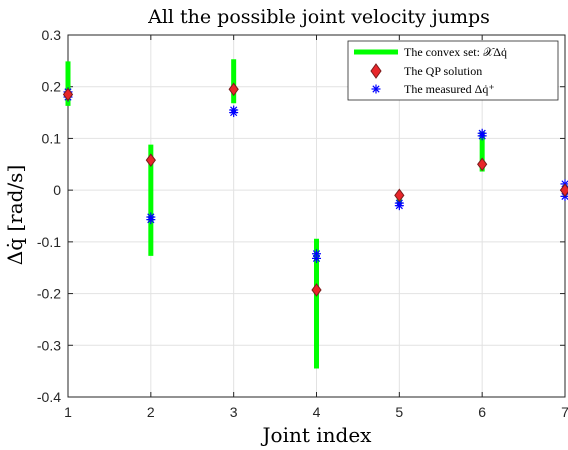 This screenshot has height=450, width=568. Describe the element at coordinates (317, 435) in the screenshot. I see `x-axis-label: Joint index` at that location.